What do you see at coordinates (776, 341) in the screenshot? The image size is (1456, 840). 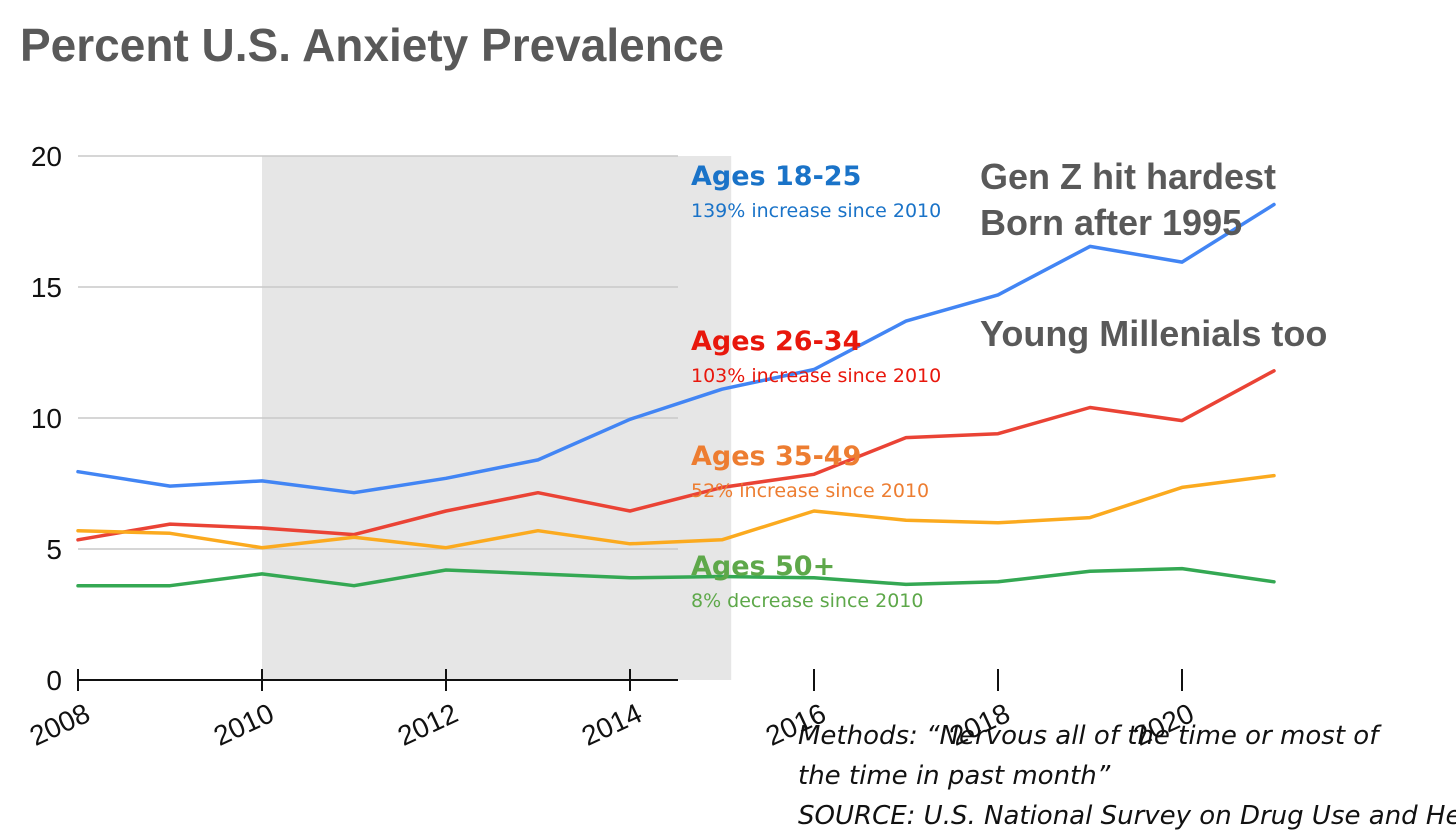 I see `series-name: Ages 26-34` at bounding box center [776, 341].